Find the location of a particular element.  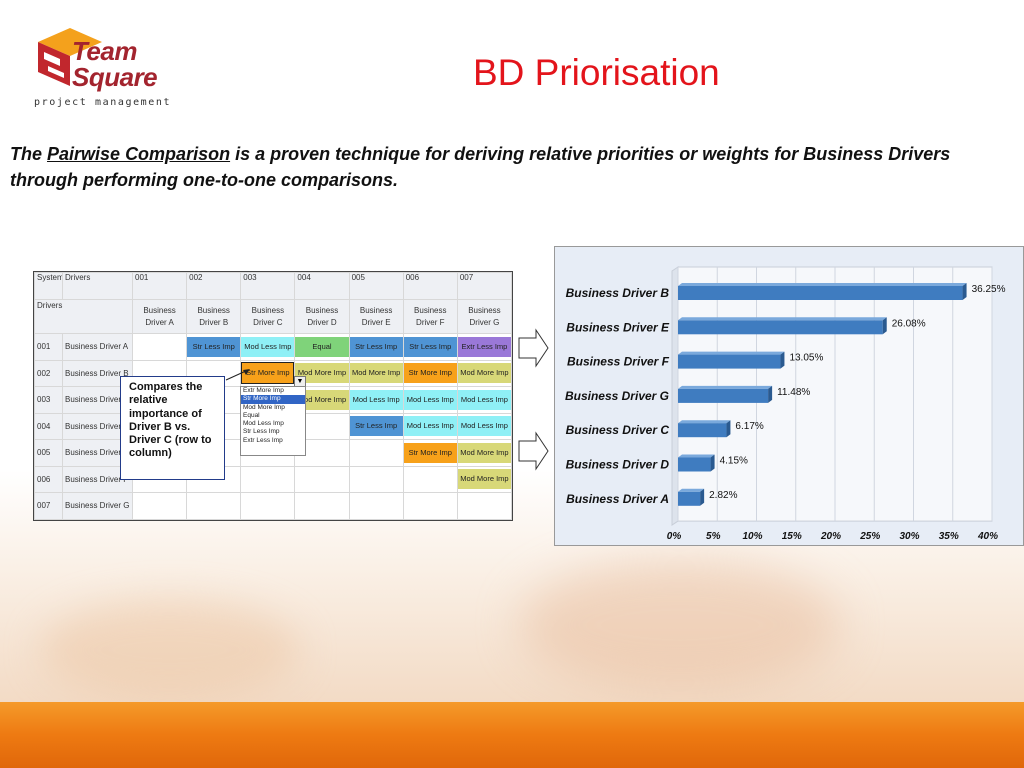

background-shape is located at coordinates (170, 650).